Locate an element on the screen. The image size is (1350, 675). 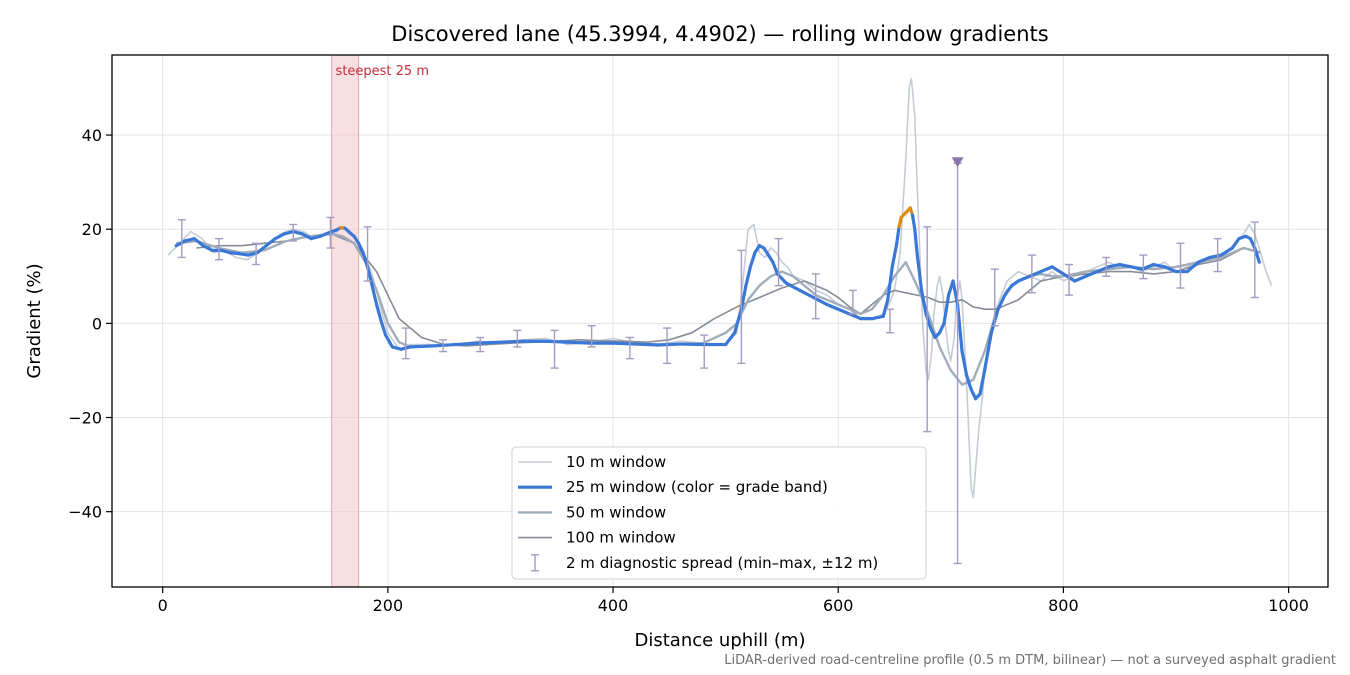
y-tick-label: 0 is located at coordinates (97, 323).